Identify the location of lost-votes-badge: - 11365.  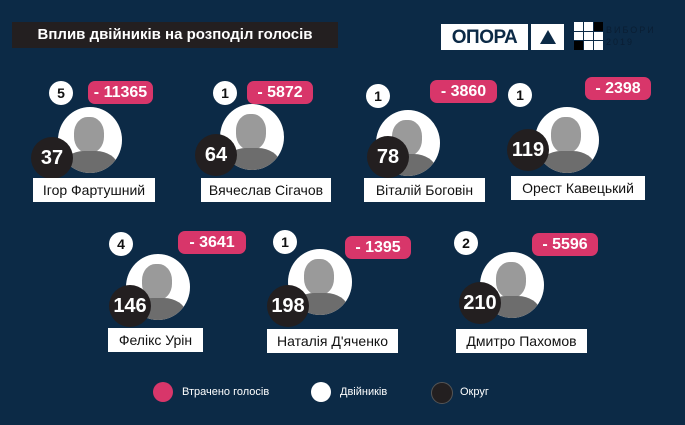
(120, 92).